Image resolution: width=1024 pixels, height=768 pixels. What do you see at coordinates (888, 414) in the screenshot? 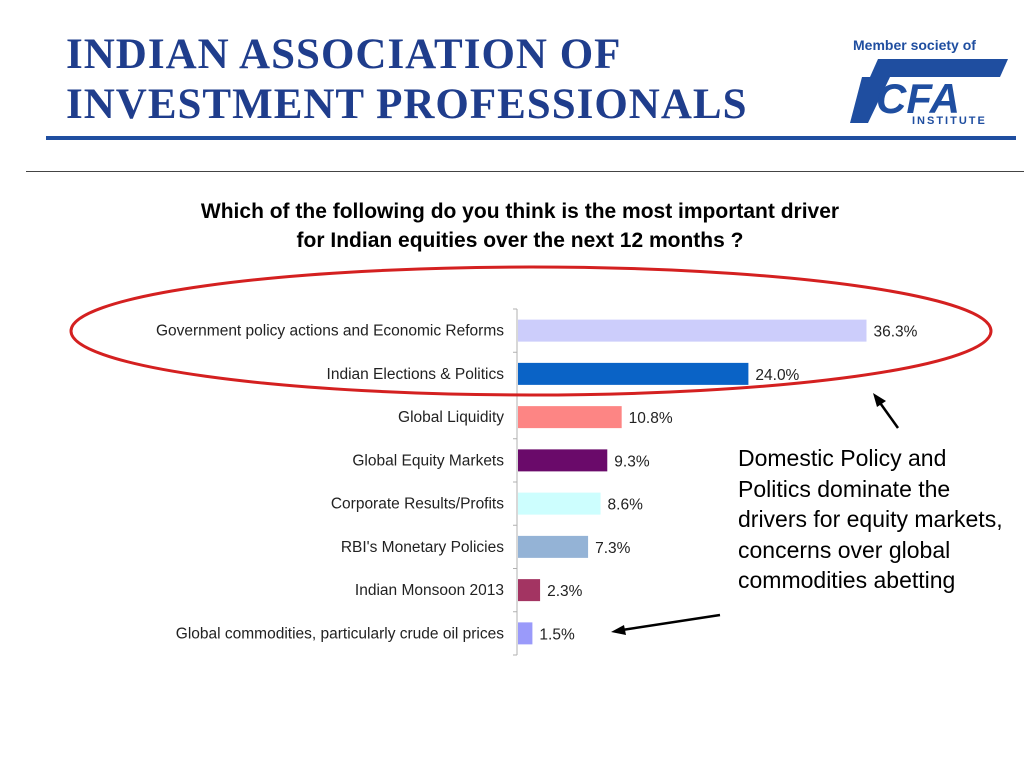
I see `arrow-to-top-drivers` at bounding box center [888, 414].